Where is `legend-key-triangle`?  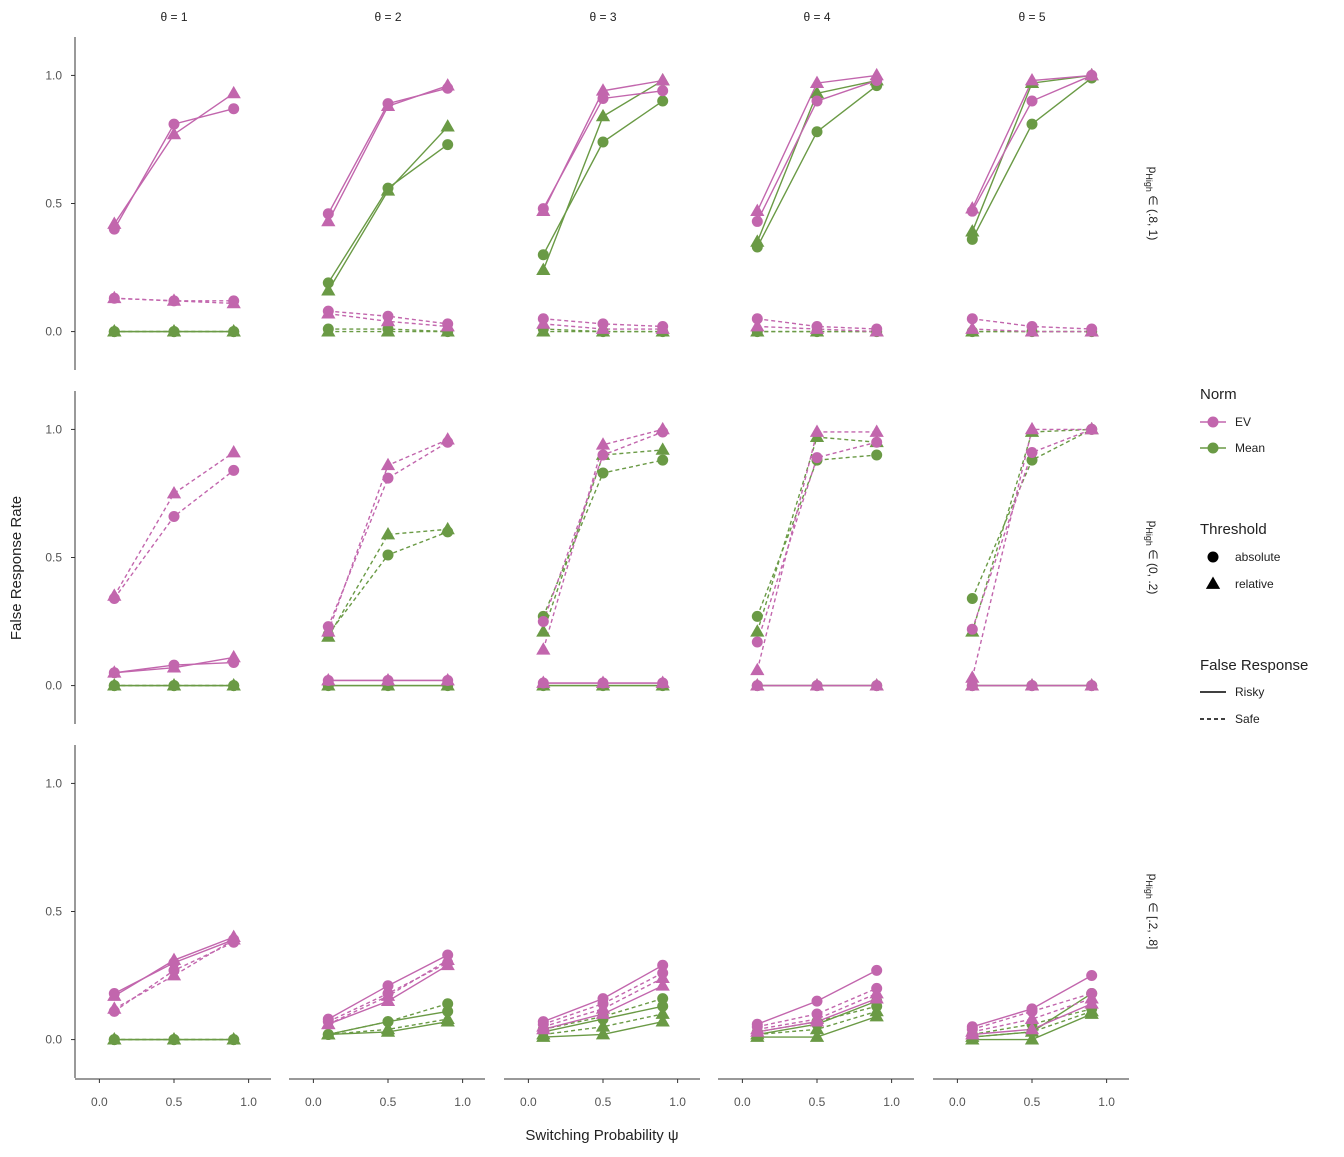
legend-key-triangle is located at coordinates (1213, 582).